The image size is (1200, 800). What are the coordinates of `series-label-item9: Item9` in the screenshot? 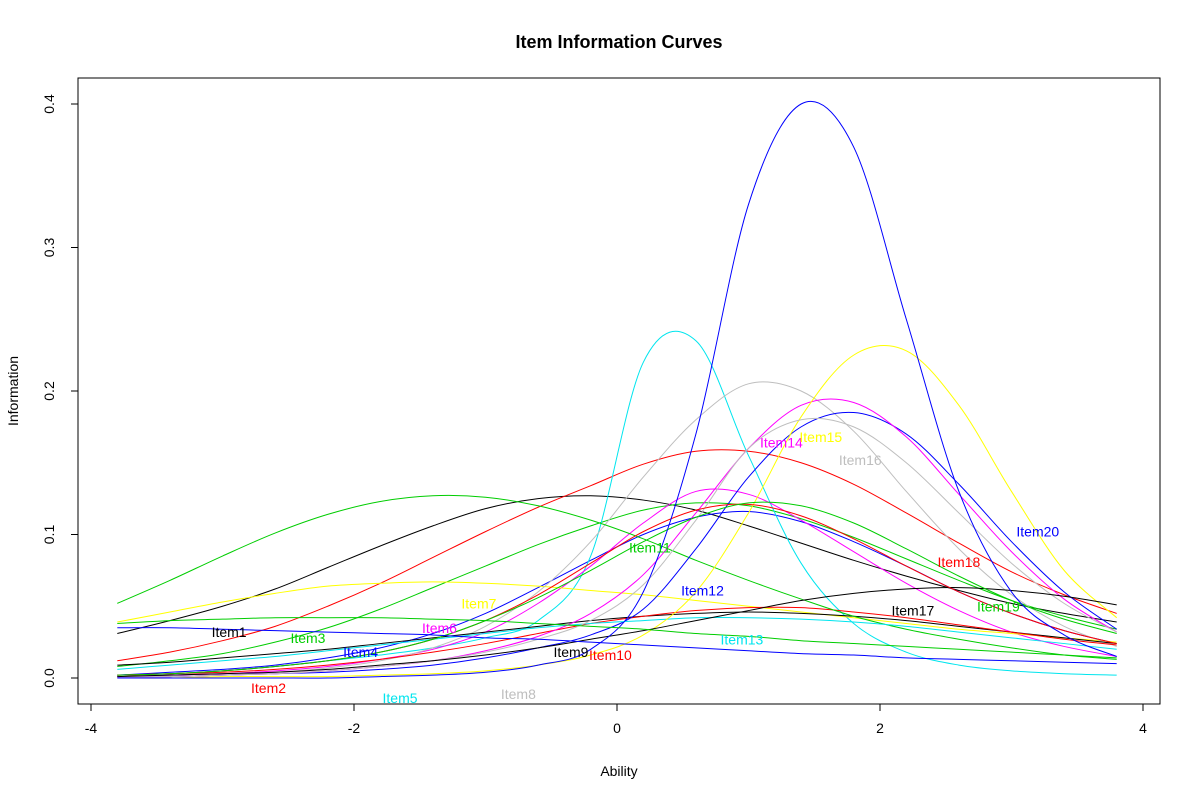 It's located at (570, 652).